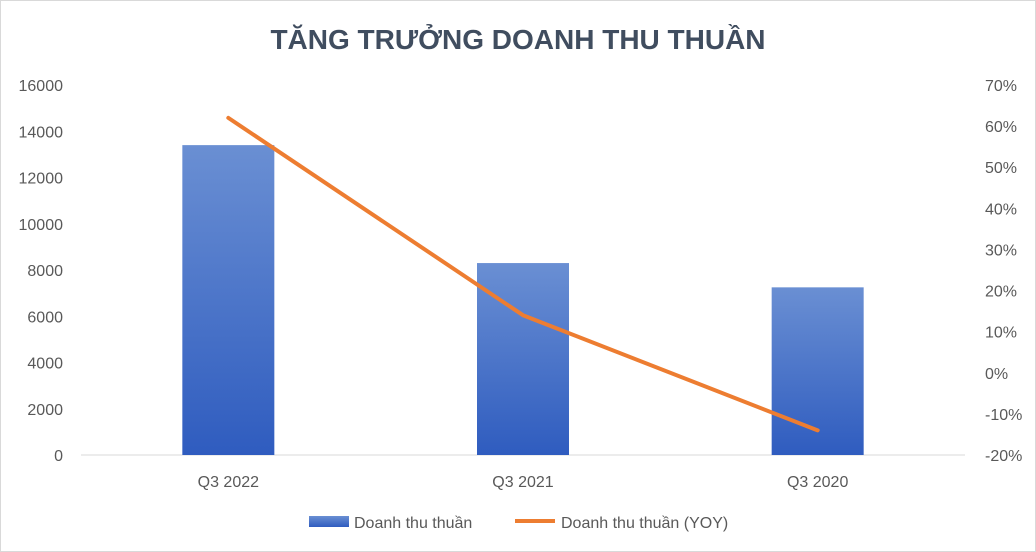  Describe the element at coordinates (413, 523) in the screenshot. I see `legend-bar-label: Doanh thu thuần` at that location.